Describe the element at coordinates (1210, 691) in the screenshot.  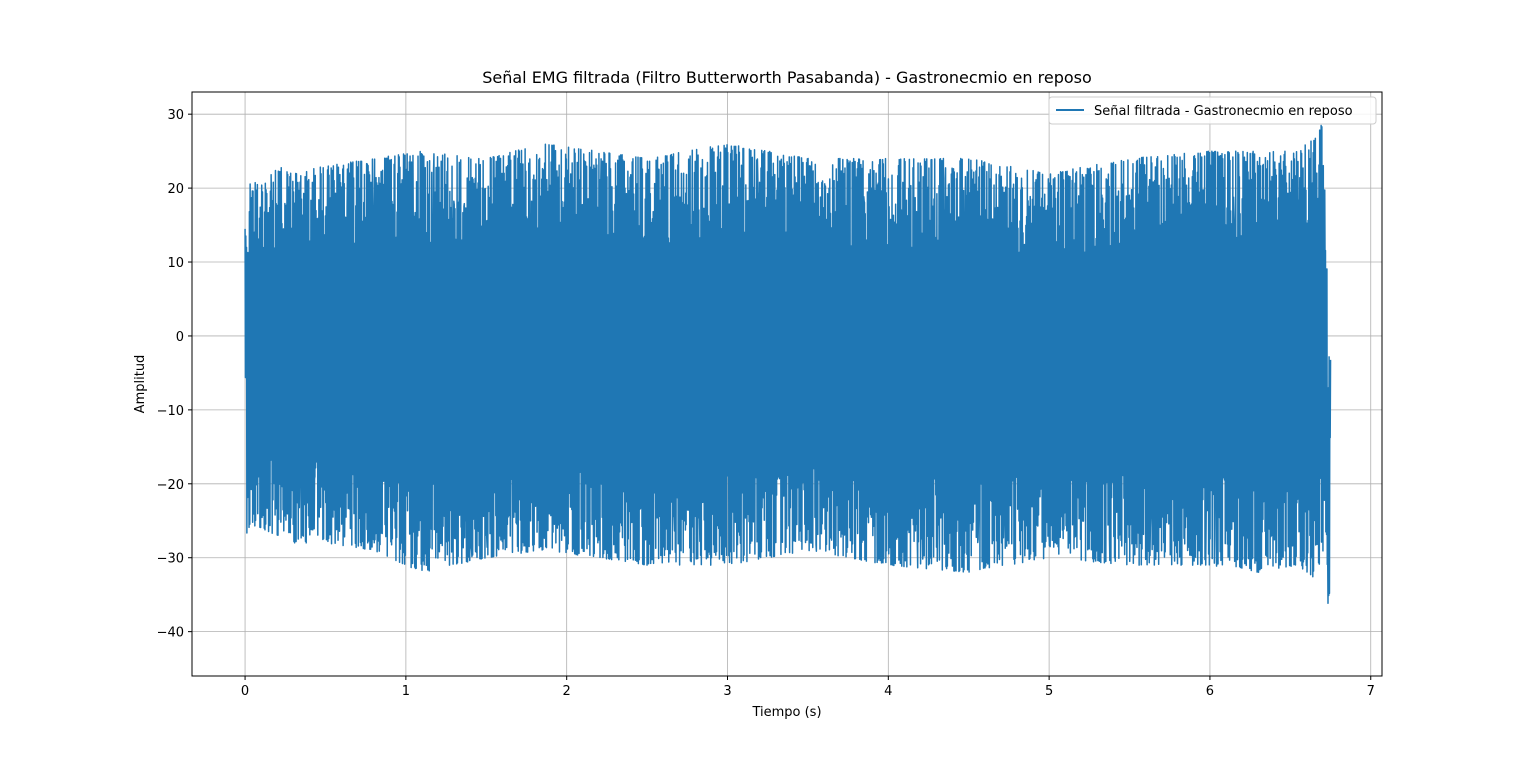
I see `x-tick-label: 6` at that location.